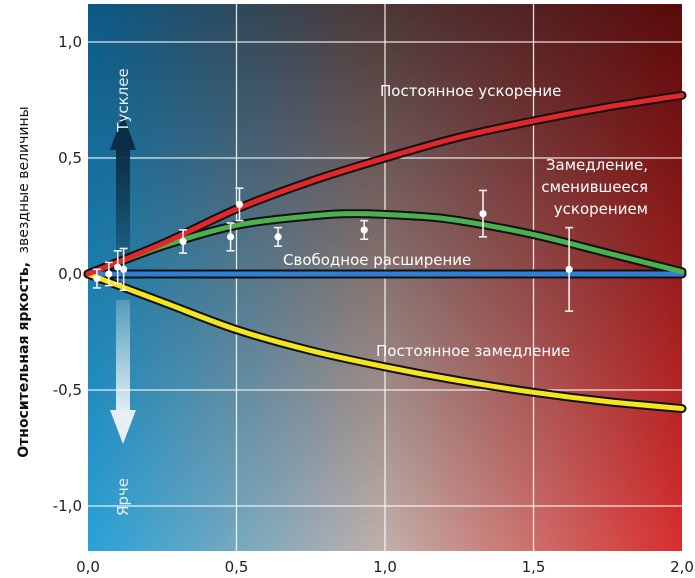 The width and height of the screenshot is (695, 578). Describe the element at coordinates (237, 567) in the screenshot. I see `x-tick-label: 0,5` at that location.